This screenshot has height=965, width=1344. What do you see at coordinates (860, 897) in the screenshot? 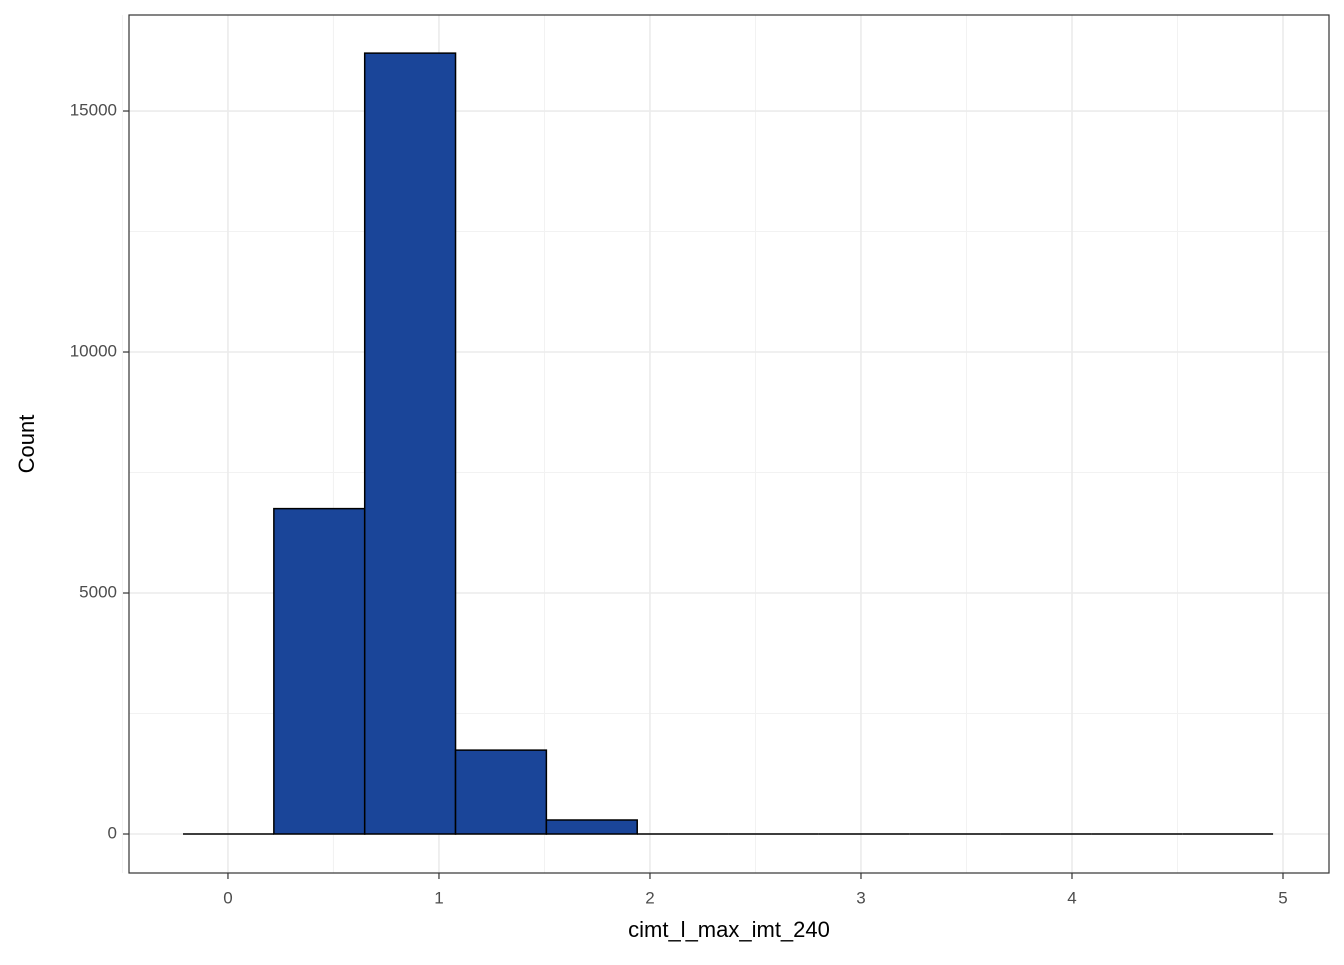
I see `x-tick-label: 3` at bounding box center [860, 897].